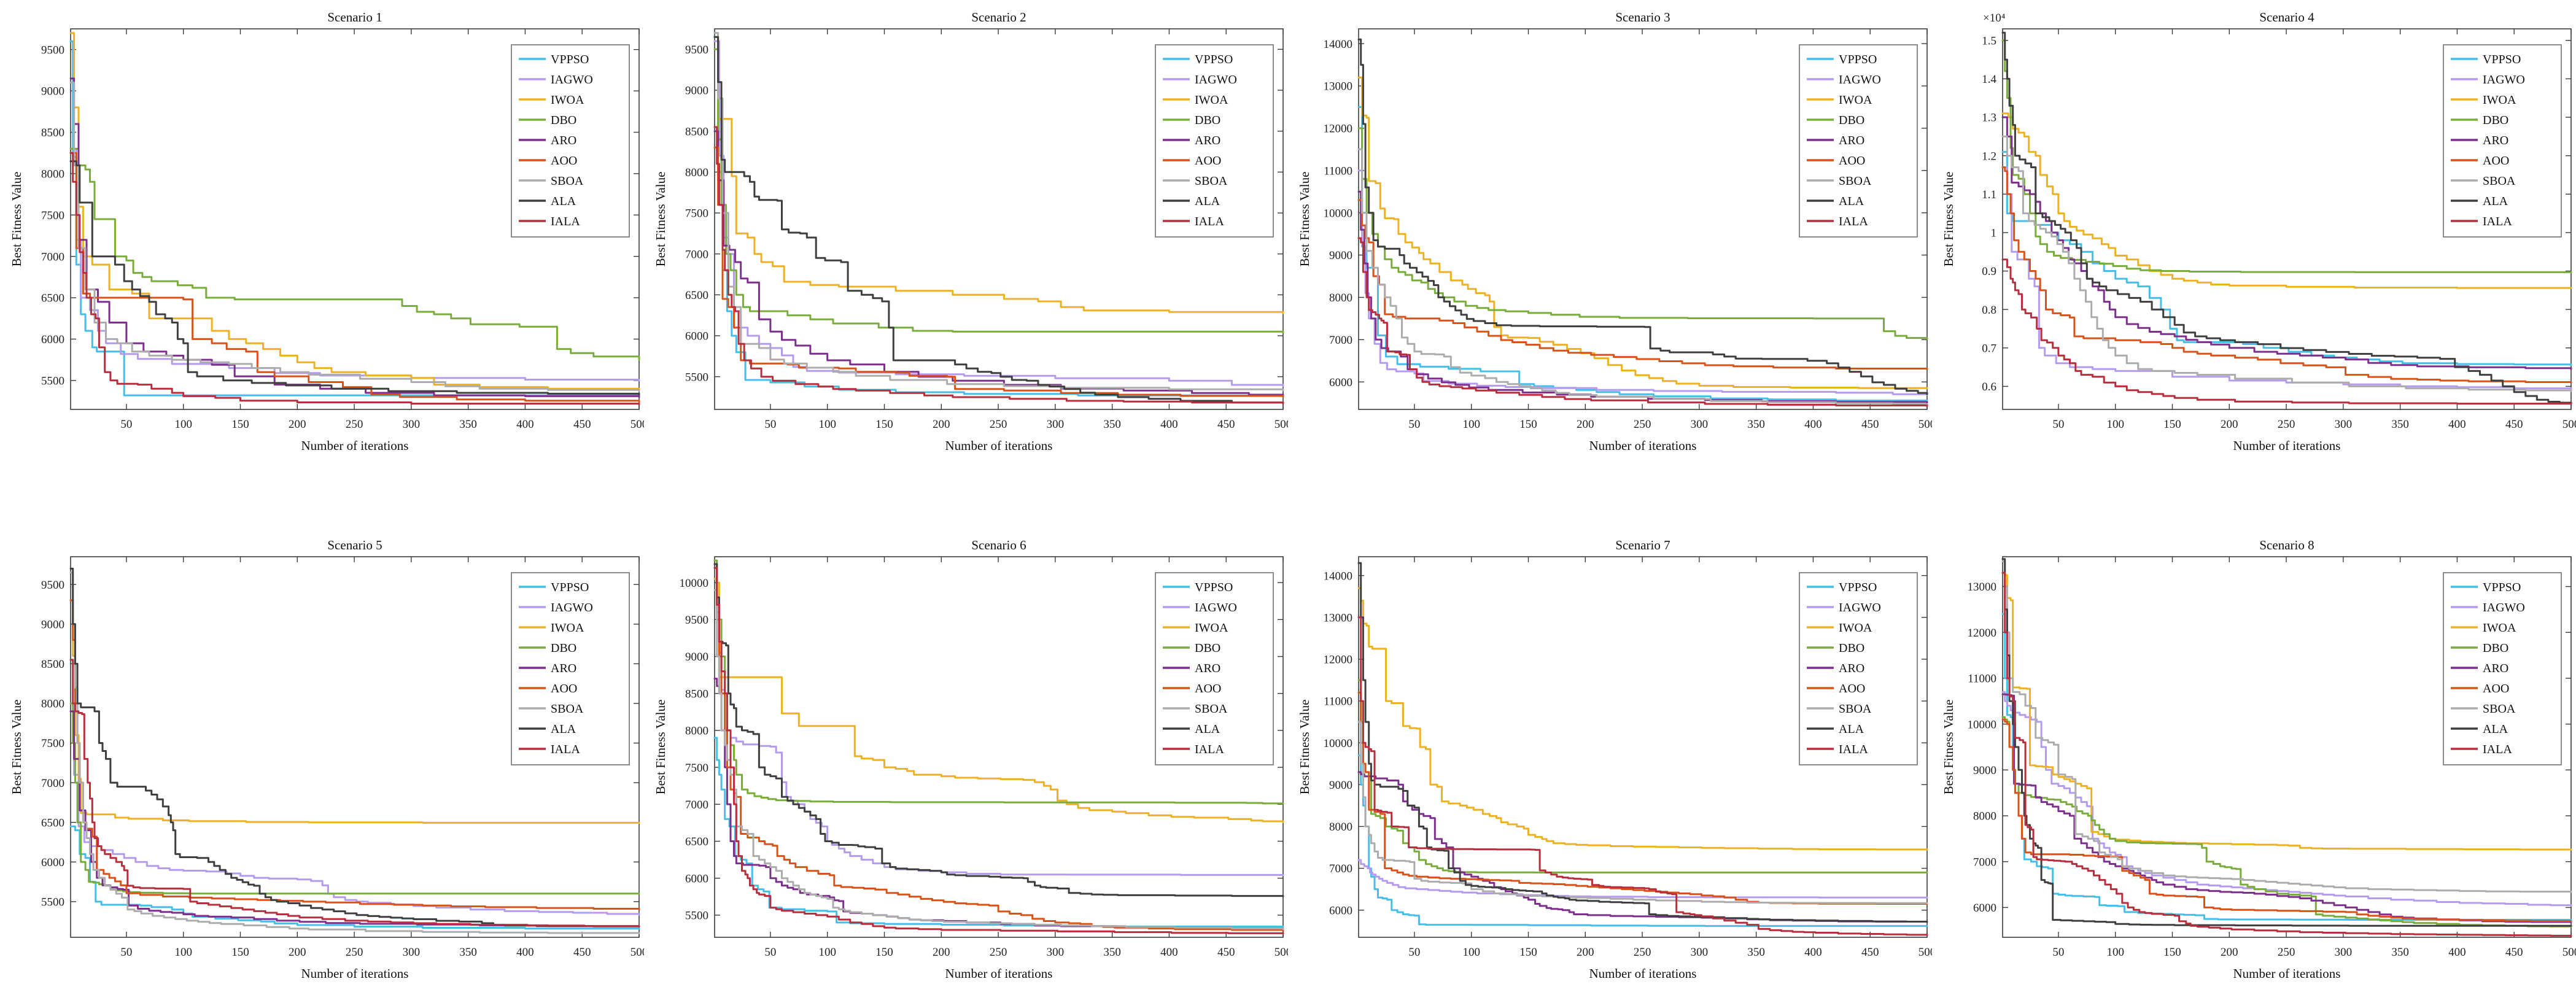 The height and width of the screenshot is (995, 2576). What do you see at coordinates (2286, 17) in the screenshot?
I see `subplot-title: Scenario 4` at bounding box center [2286, 17].